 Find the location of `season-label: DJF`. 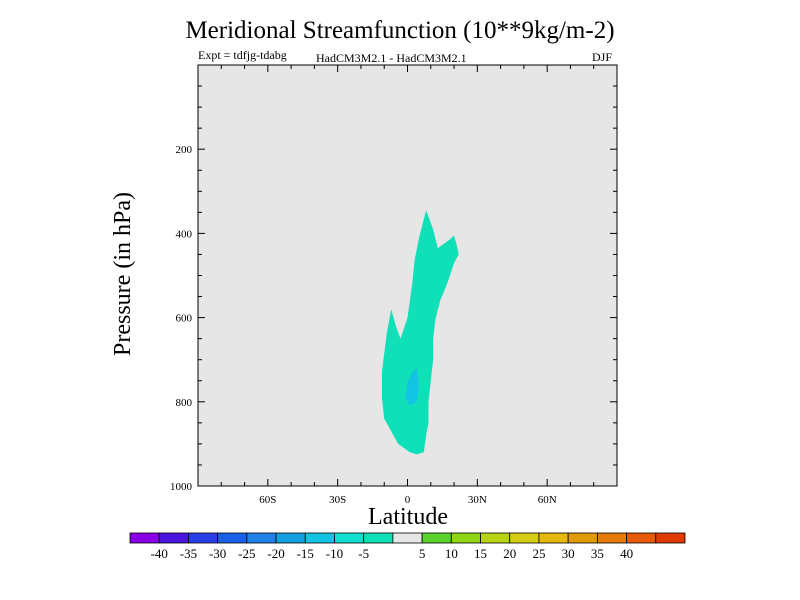

season-label: DJF is located at coordinates (602, 57).